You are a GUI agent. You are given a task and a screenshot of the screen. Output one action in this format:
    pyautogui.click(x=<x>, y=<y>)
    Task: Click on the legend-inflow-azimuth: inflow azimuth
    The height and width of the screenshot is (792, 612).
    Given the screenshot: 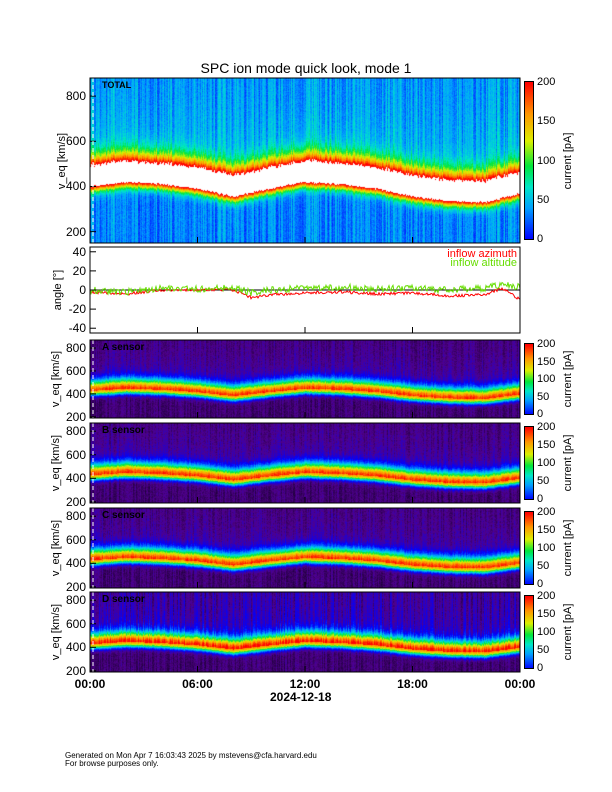 What is the action you would take?
    pyautogui.click(x=482, y=254)
    